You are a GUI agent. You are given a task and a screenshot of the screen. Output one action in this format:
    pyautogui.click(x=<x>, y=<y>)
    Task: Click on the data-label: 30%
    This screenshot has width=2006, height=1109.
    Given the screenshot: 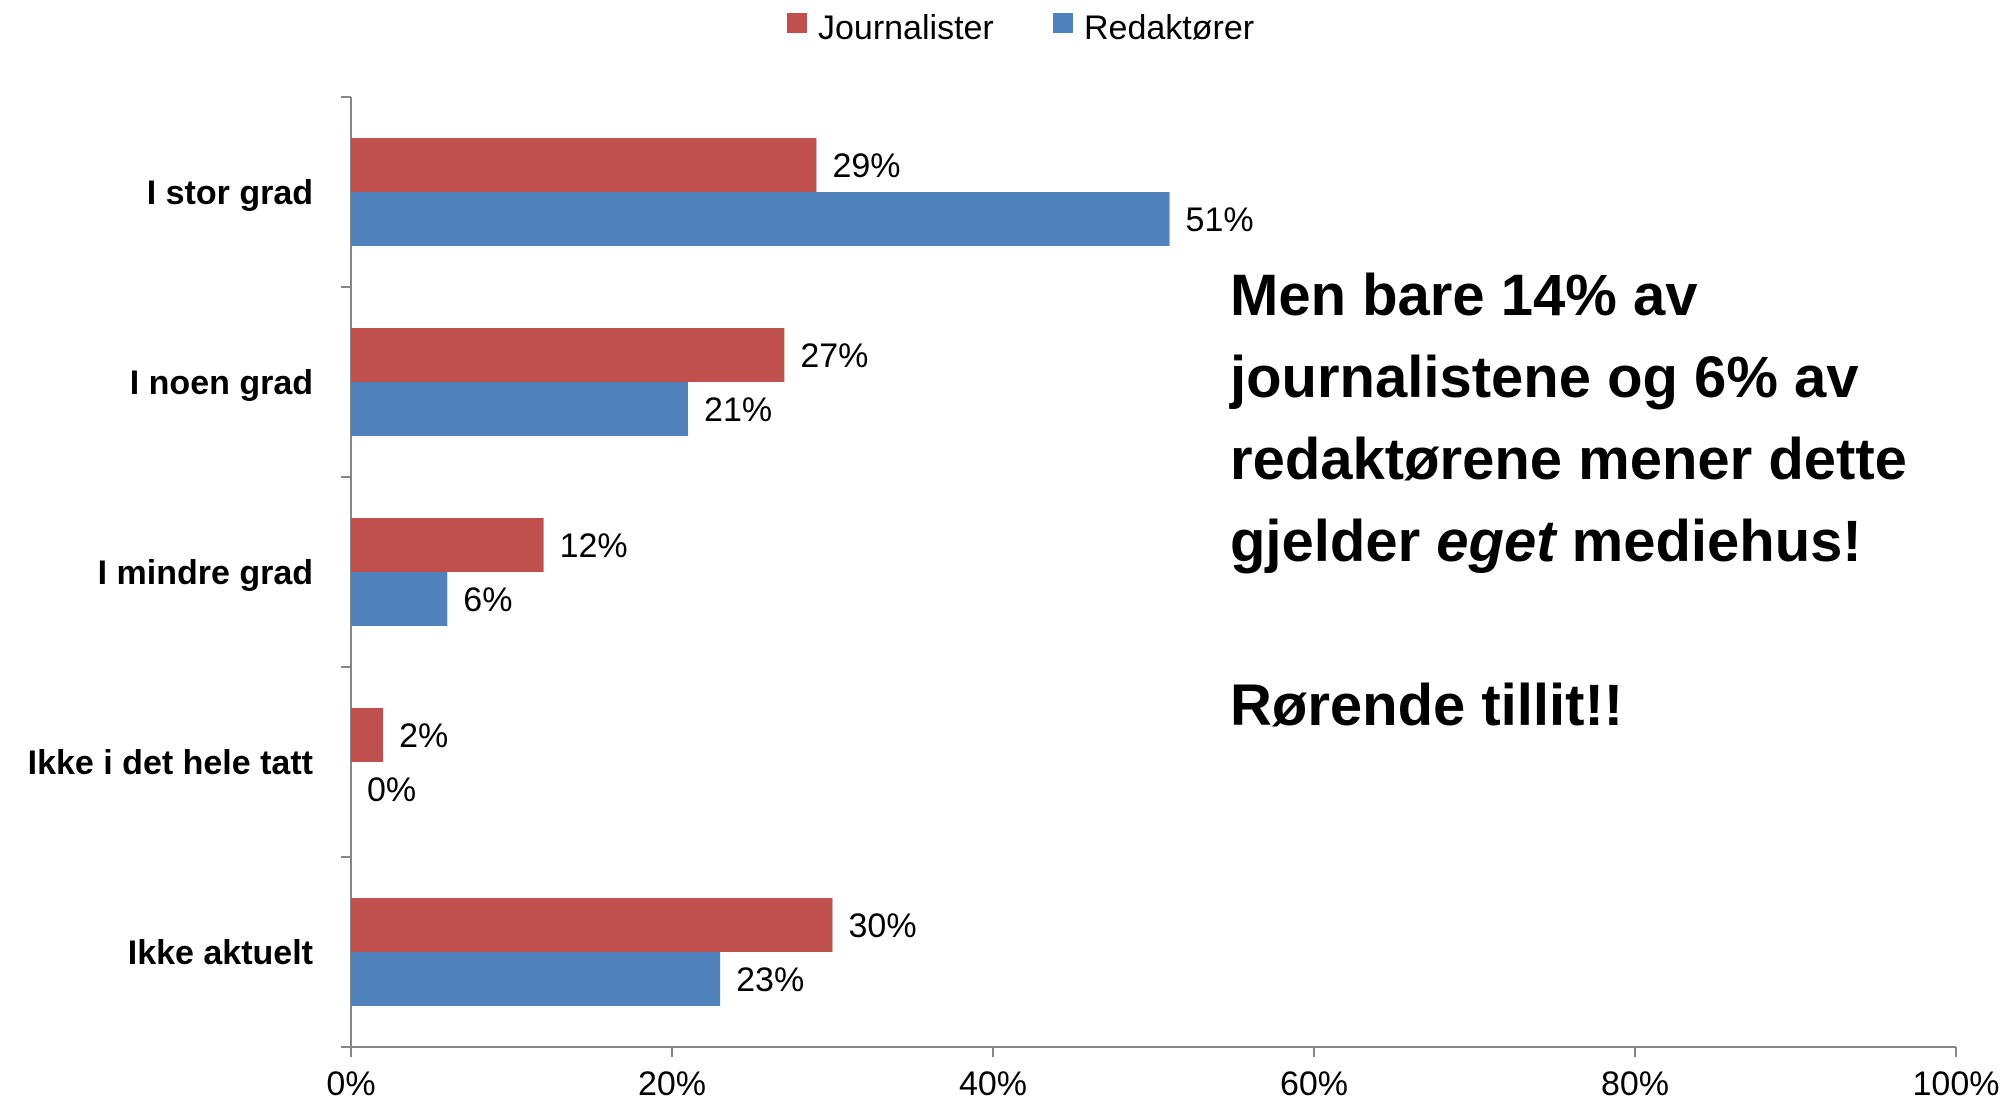 What is the action you would take?
    pyautogui.click(x=883, y=926)
    